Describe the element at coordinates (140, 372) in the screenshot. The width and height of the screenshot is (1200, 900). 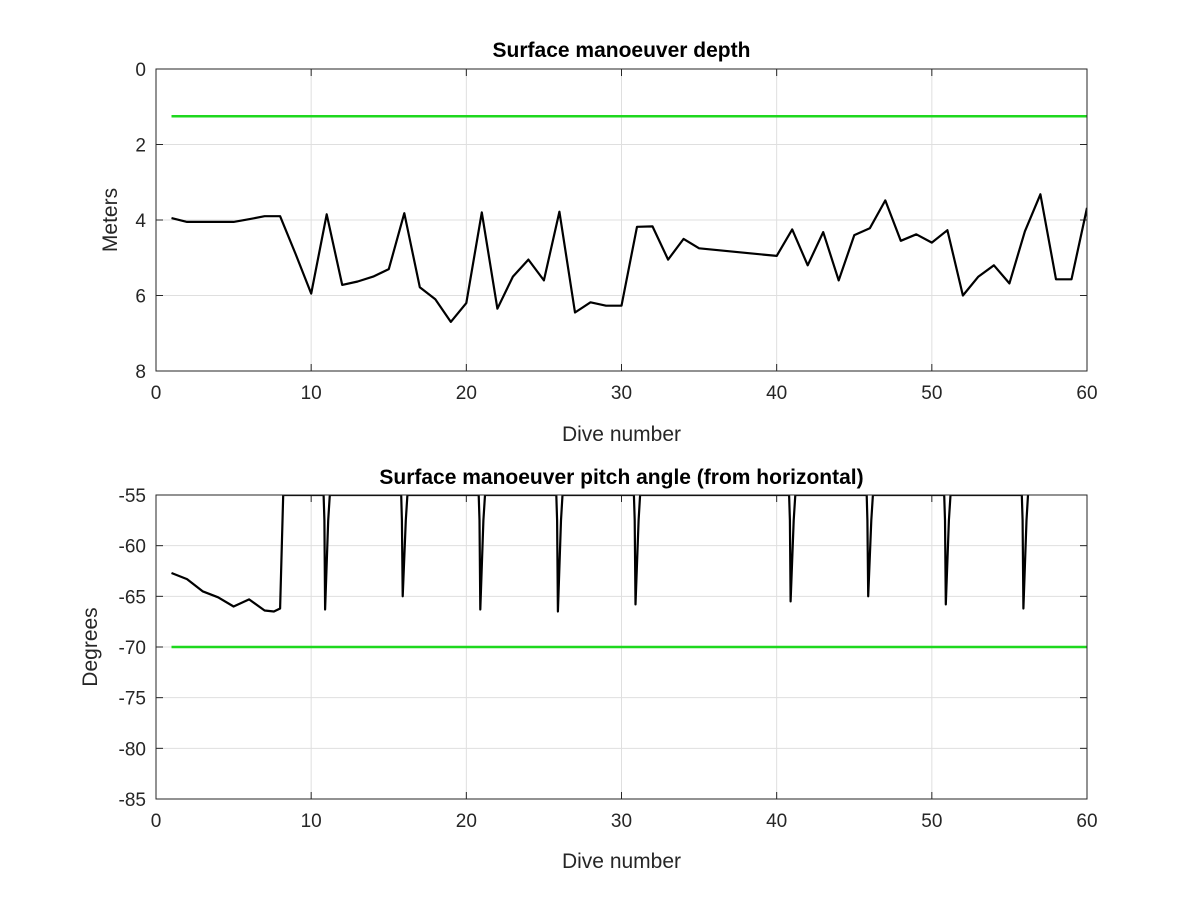
I see `y-tick-label: 8` at that location.